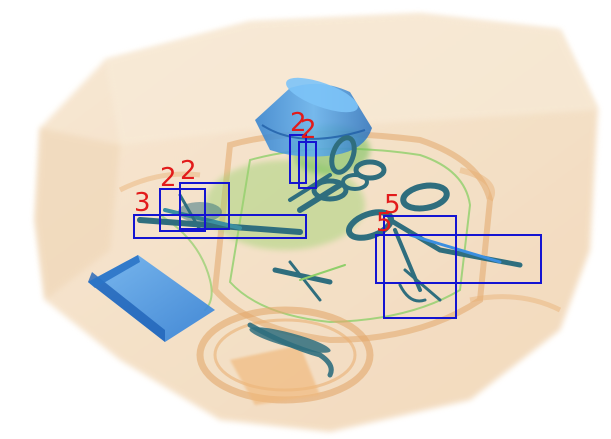 This screenshot has height=439, width=611. Describe the element at coordinates (308, 130) in the screenshot. I see `detection-label-2b: 2` at that location.